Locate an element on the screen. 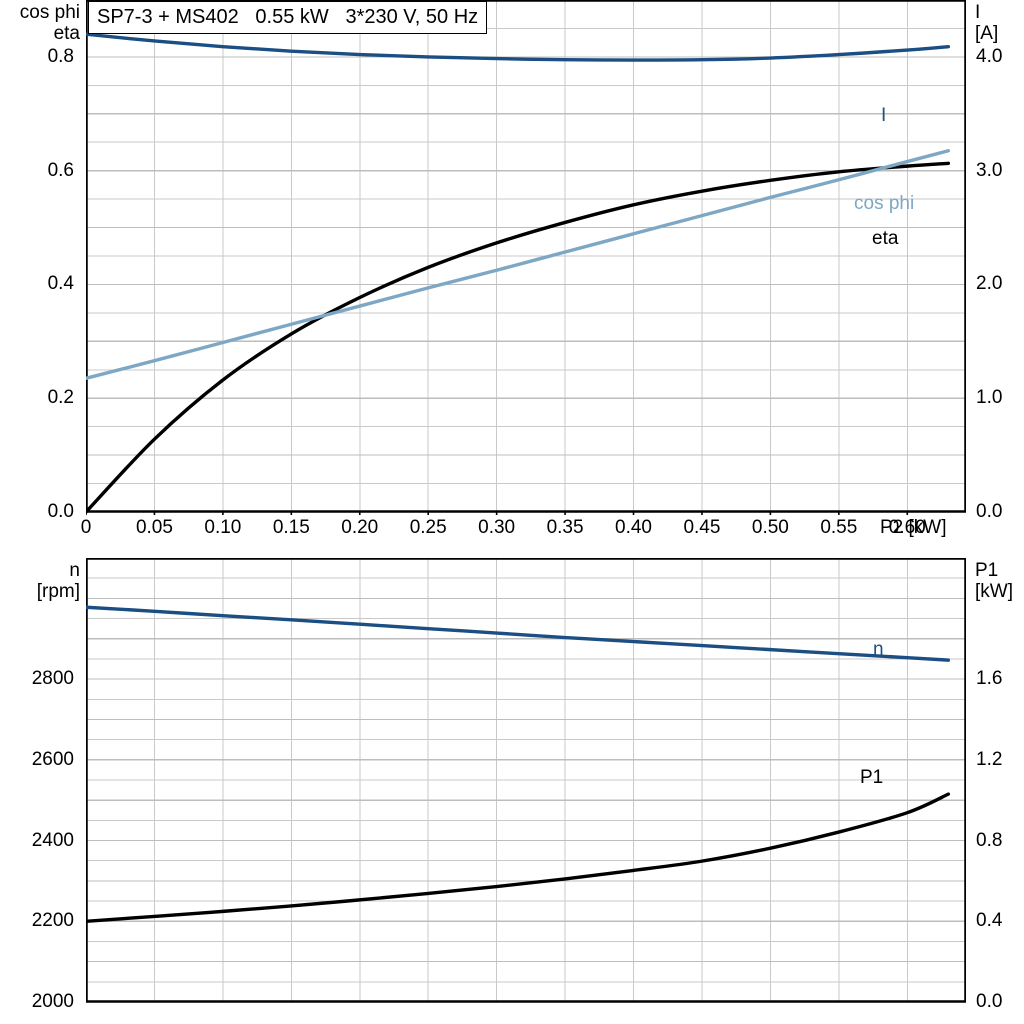  bottom-right-axis-title-line2: [kW] is located at coordinates (994, 591).